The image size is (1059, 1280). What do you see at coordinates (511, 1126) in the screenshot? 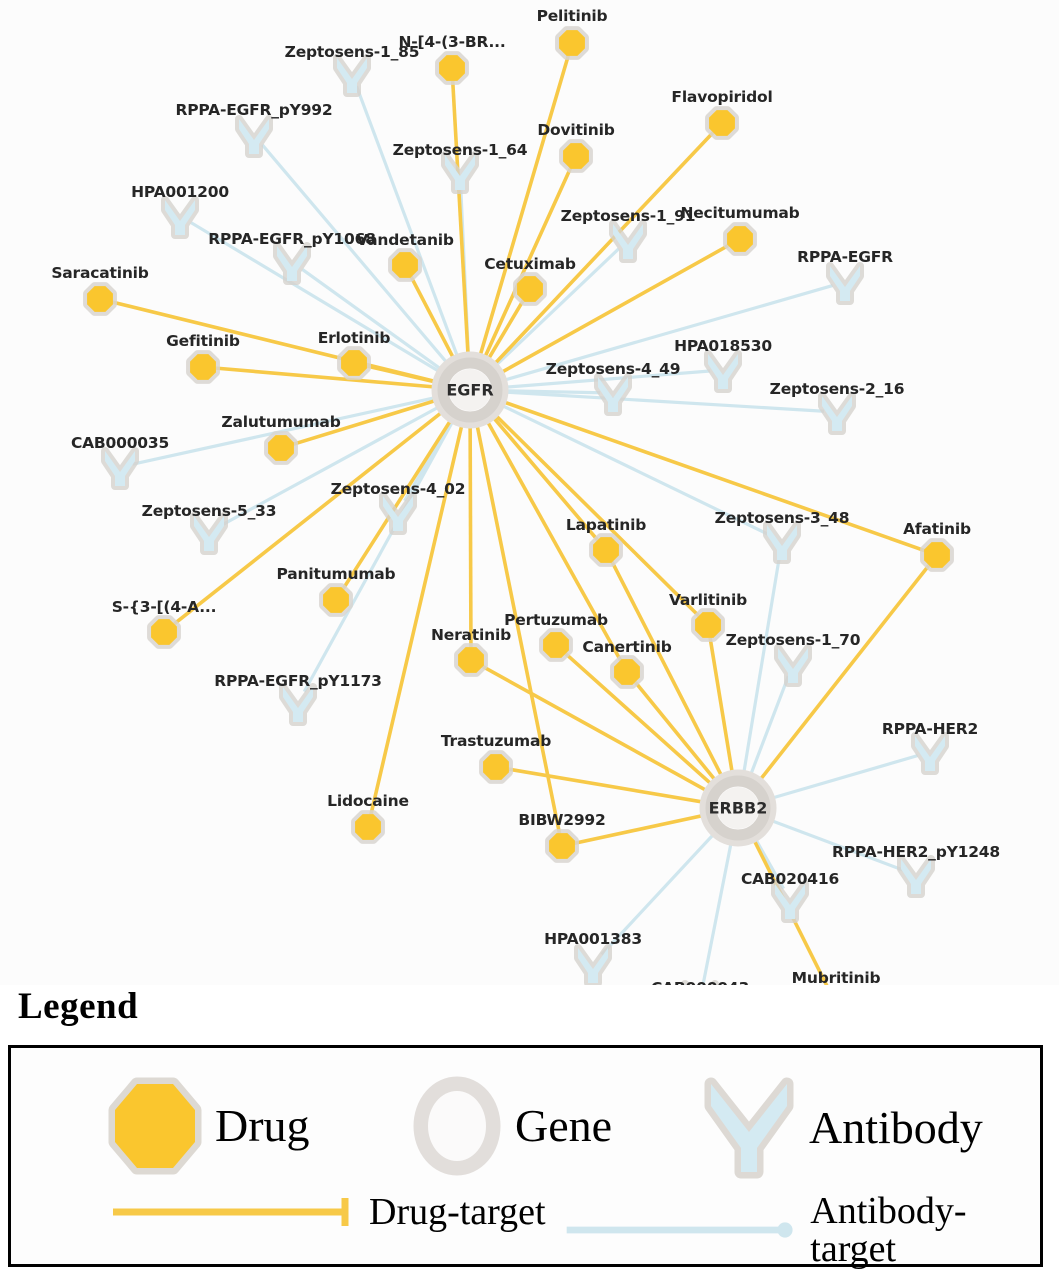
I see `legend-item-gene: Gene` at bounding box center [511, 1126].